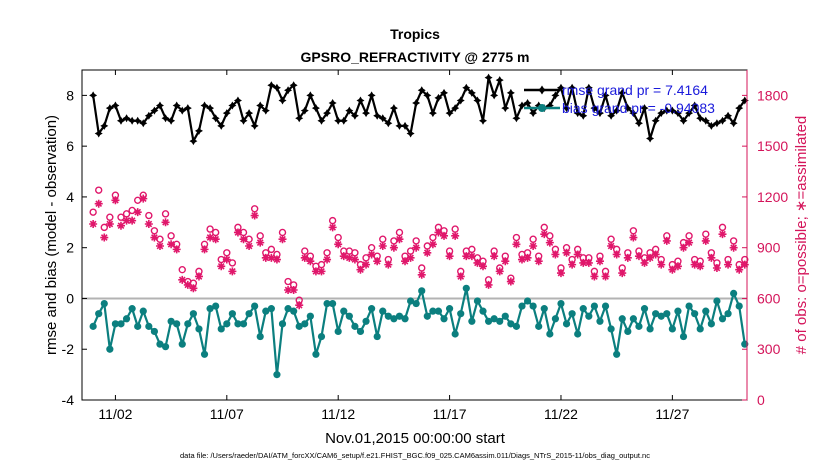 The height and width of the screenshot is (470, 830). Describe the element at coordinates (227, 414) in the screenshot. I see `x-tick-label: 11/07` at that location.